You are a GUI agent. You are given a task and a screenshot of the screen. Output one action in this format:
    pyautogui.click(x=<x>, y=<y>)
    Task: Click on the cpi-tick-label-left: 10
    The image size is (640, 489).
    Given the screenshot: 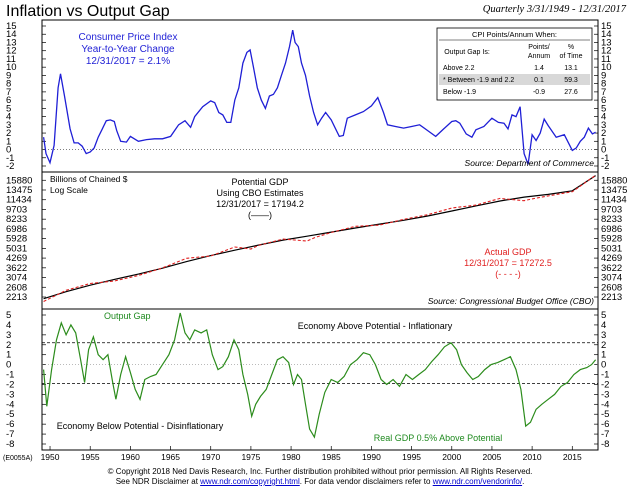 What is the action you would take?
    pyautogui.click(x=11, y=67)
    